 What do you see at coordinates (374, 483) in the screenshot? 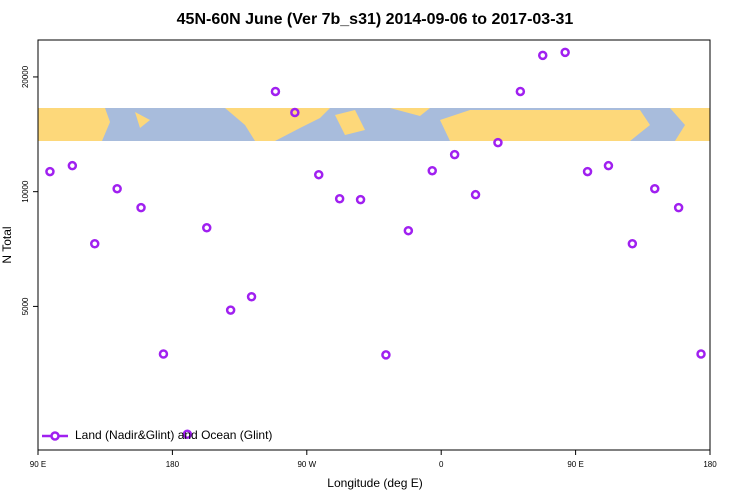
I see `x-axis-label: Longitude (deg E)` at bounding box center [374, 483].